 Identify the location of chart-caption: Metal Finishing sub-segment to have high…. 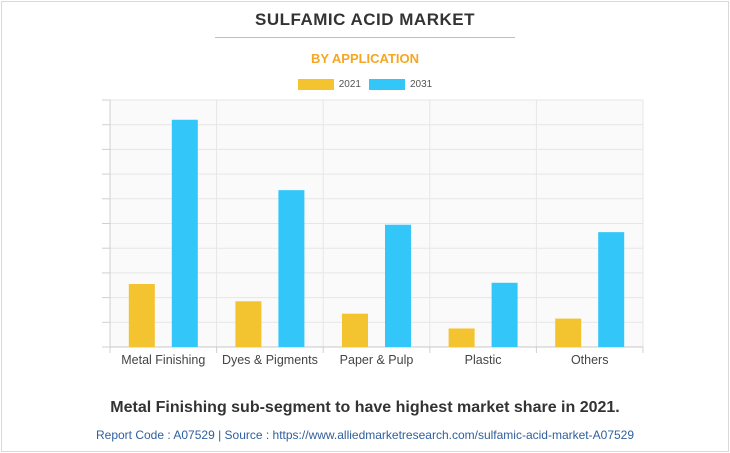
(365, 407).